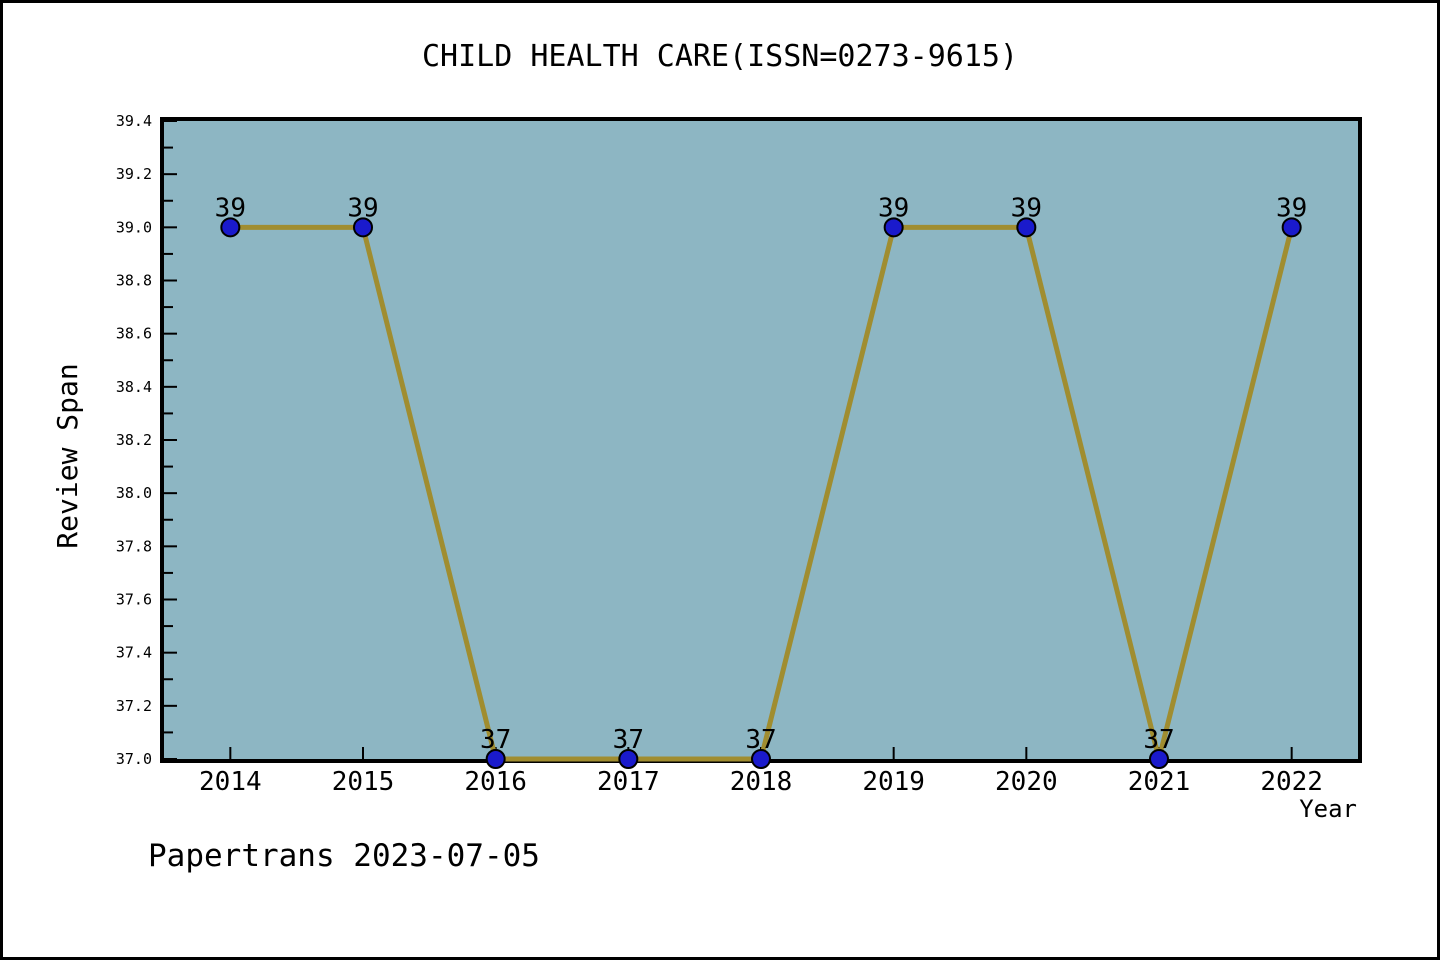 The image size is (1440, 960). Describe the element at coordinates (230, 782) in the screenshot. I see `x-tick-label: 2014` at that location.